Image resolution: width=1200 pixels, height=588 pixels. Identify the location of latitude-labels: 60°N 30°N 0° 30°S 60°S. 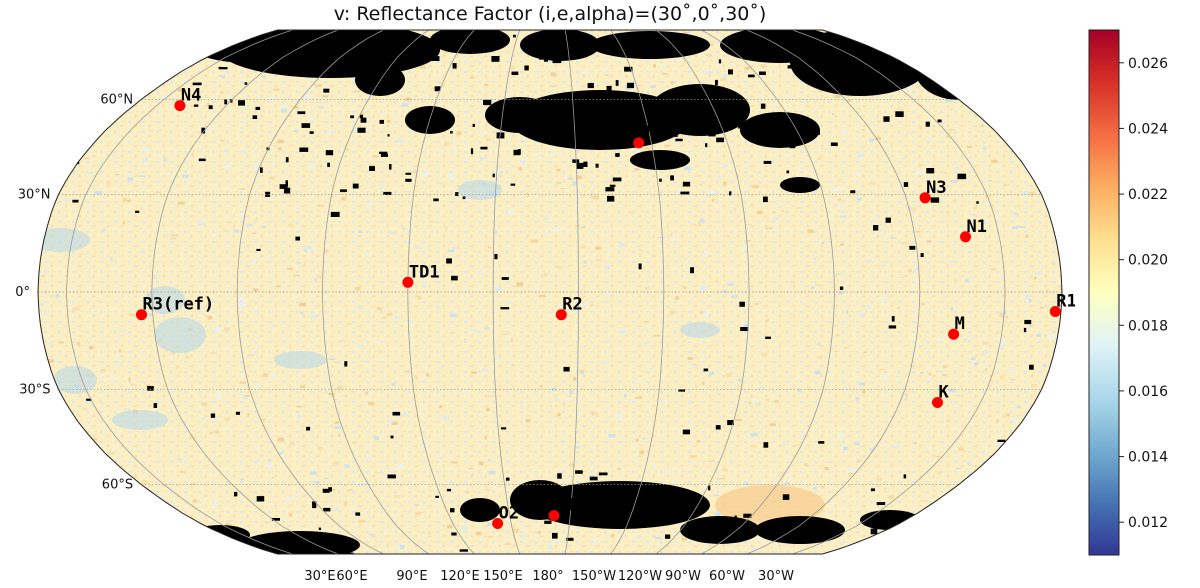
(74, 293).